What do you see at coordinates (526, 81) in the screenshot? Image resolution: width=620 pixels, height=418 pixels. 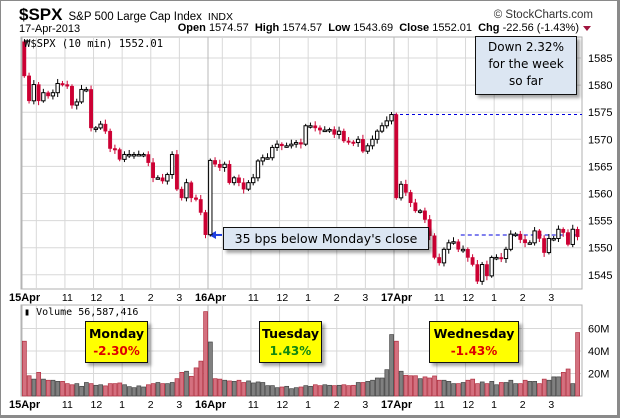 I see `annotation-line: so far` at bounding box center [526, 81].